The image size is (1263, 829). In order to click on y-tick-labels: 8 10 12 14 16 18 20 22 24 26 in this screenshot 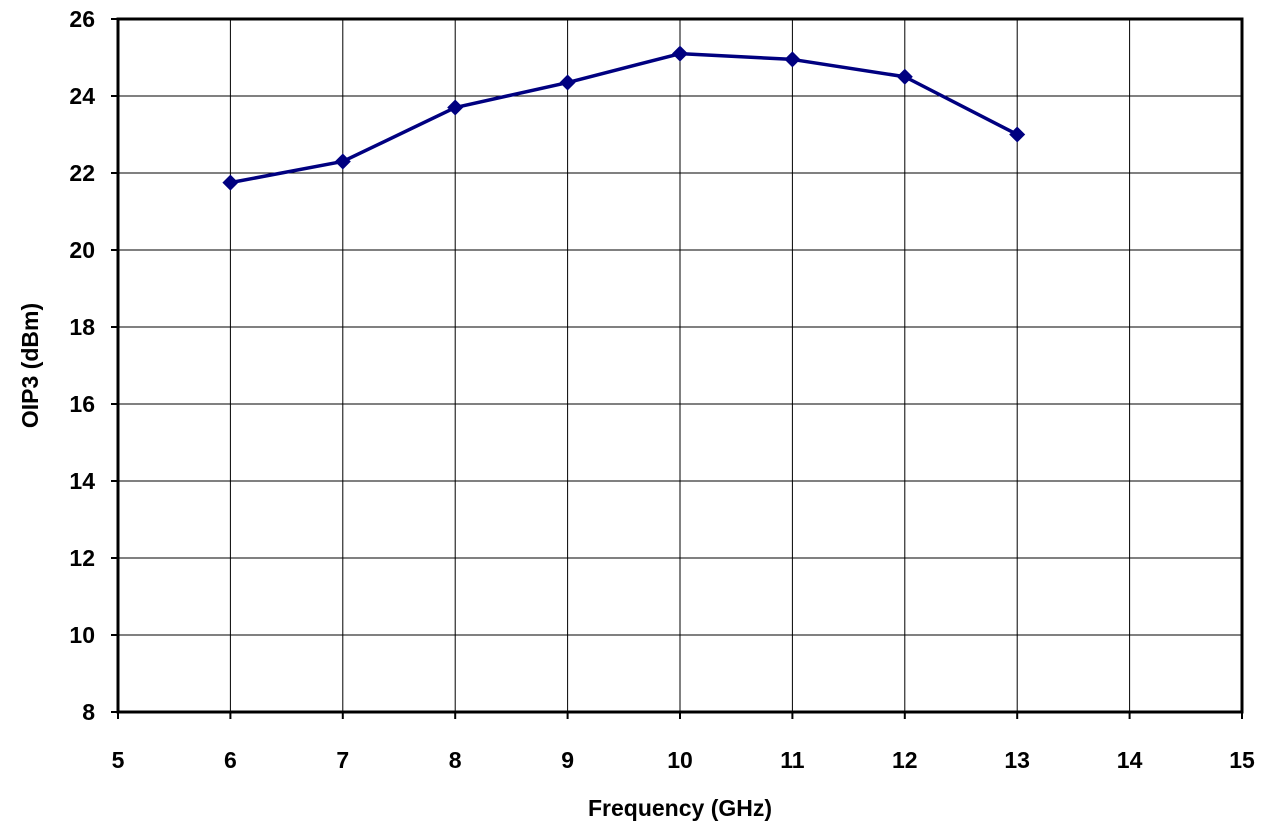, I will do `click(82, 365)`.